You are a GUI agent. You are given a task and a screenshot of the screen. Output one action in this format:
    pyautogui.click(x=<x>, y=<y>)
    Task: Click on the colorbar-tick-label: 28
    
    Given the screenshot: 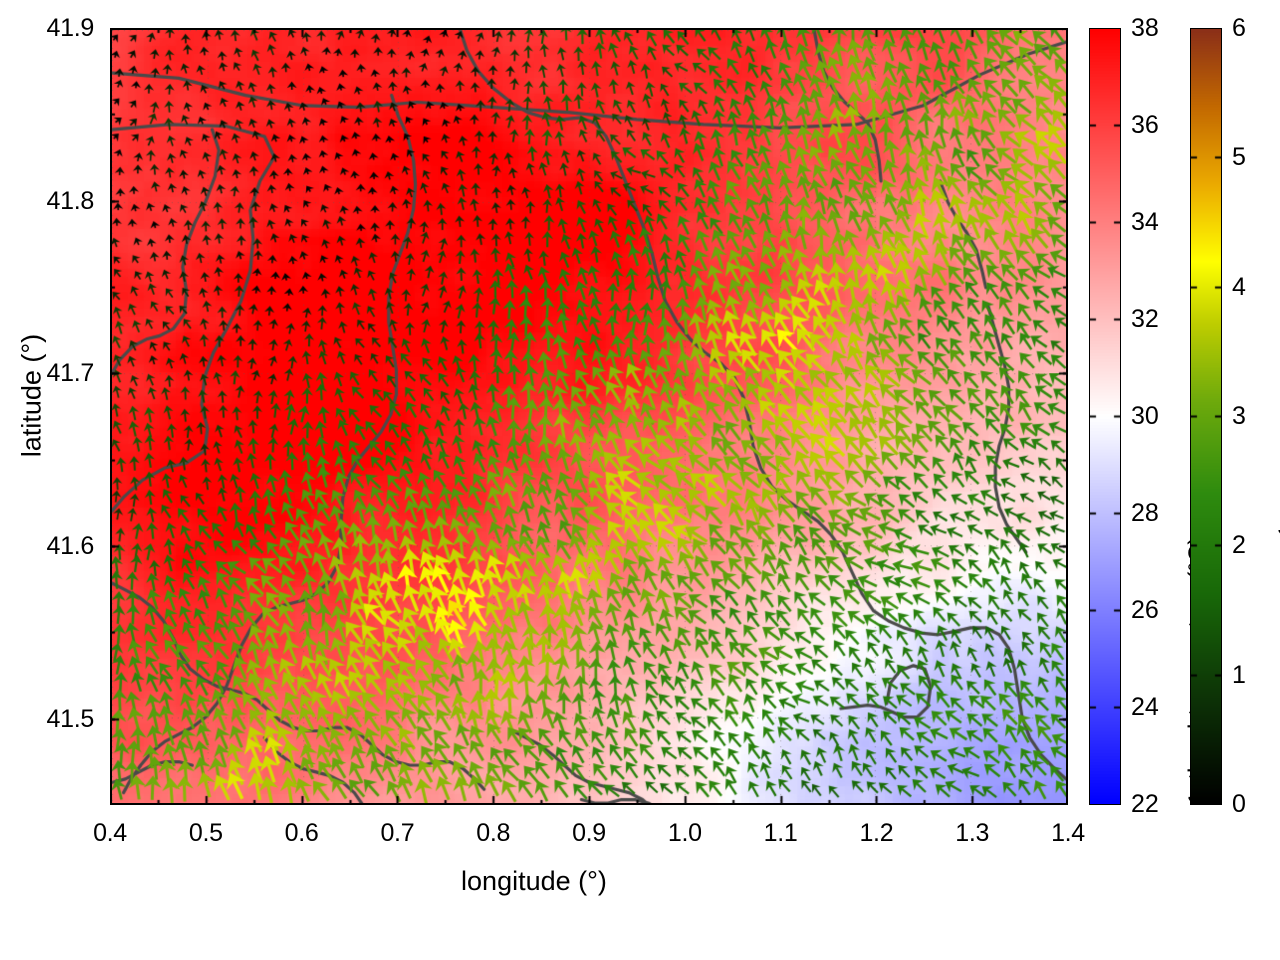 What is the action you would take?
    pyautogui.click(x=1145, y=512)
    